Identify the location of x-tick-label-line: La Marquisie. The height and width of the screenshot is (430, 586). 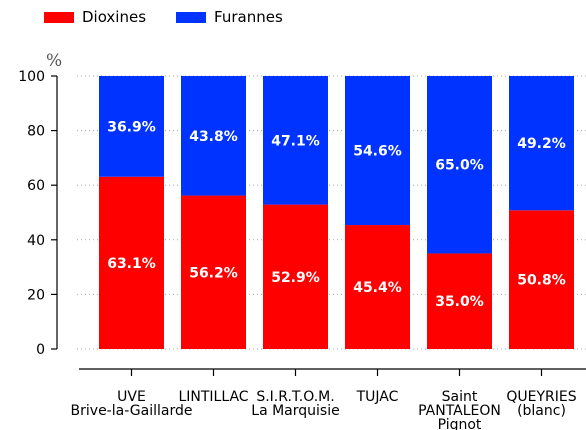
(295, 411).